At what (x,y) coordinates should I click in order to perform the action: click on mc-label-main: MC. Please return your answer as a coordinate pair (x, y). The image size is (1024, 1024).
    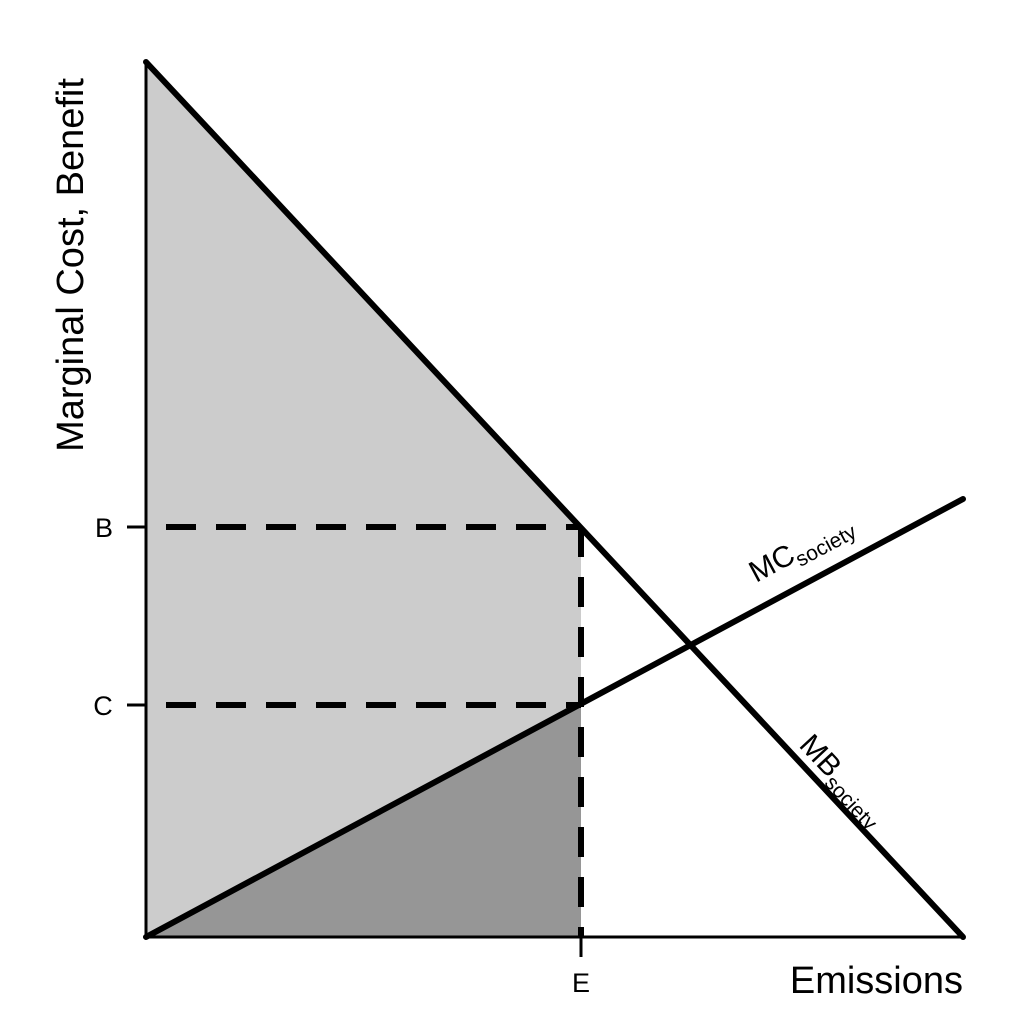
    Looking at the image, I should click on (772, 563).